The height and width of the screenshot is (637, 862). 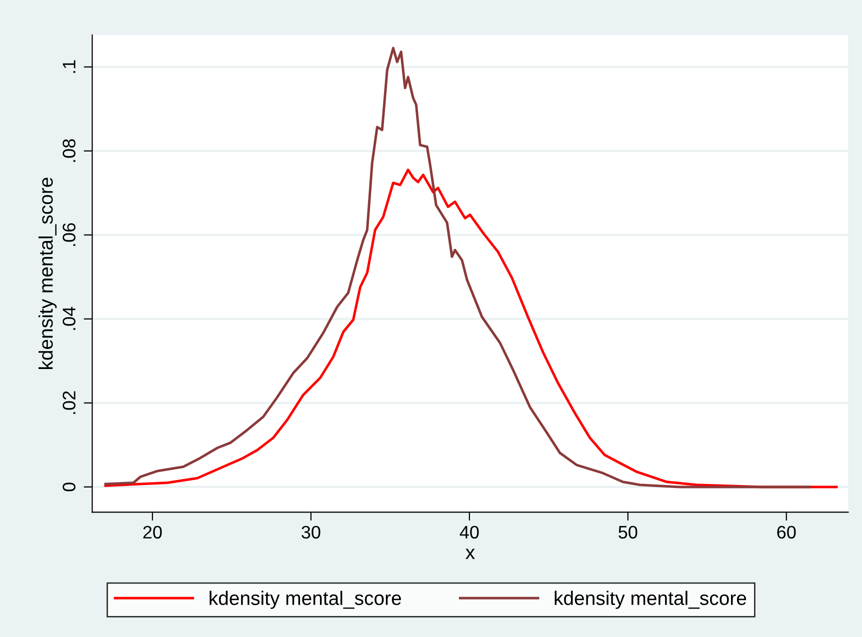 What do you see at coordinates (69, 234) in the screenshot?
I see `y-tick-label: .06` at bounding box center [69, 234].